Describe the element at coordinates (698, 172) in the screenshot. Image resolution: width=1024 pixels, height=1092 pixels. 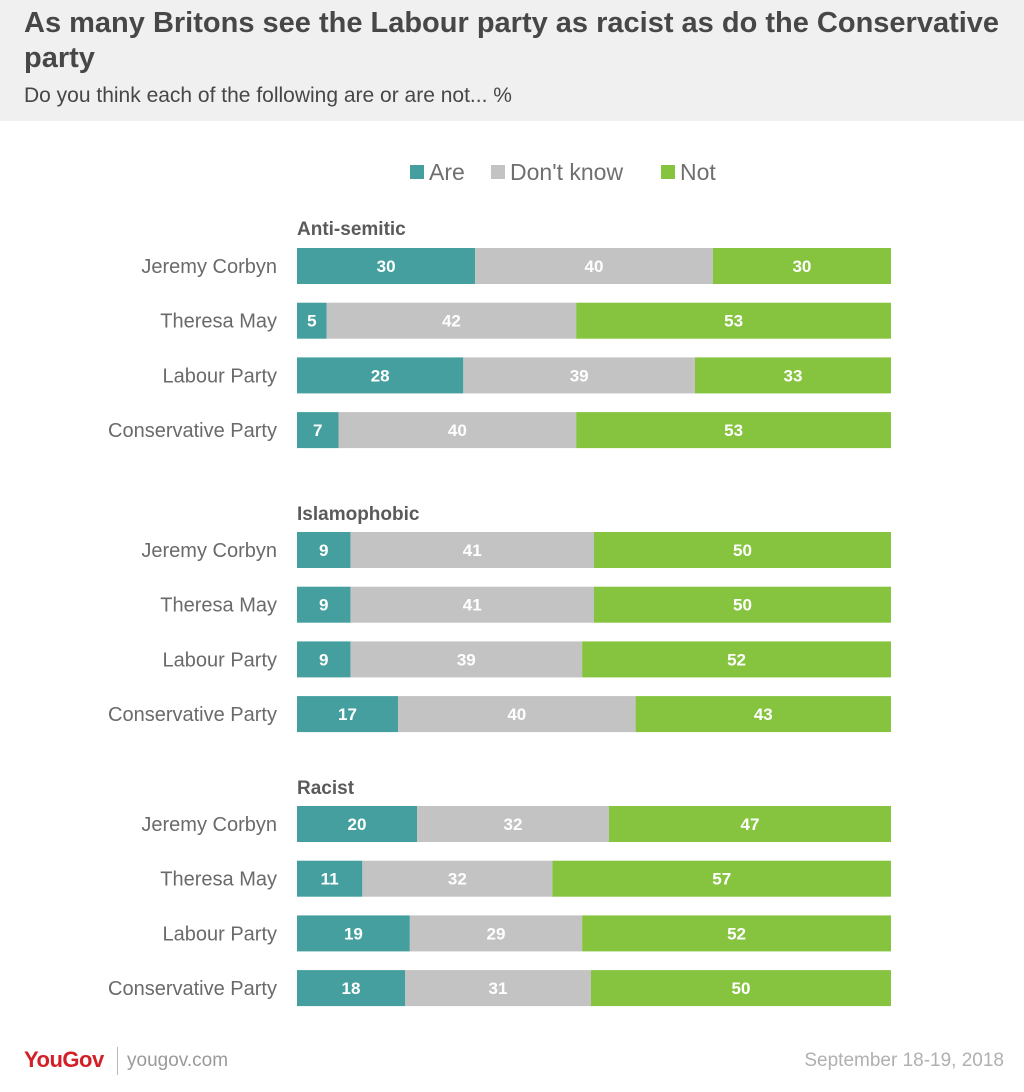
I see `legend-label-not: Not` at that location.